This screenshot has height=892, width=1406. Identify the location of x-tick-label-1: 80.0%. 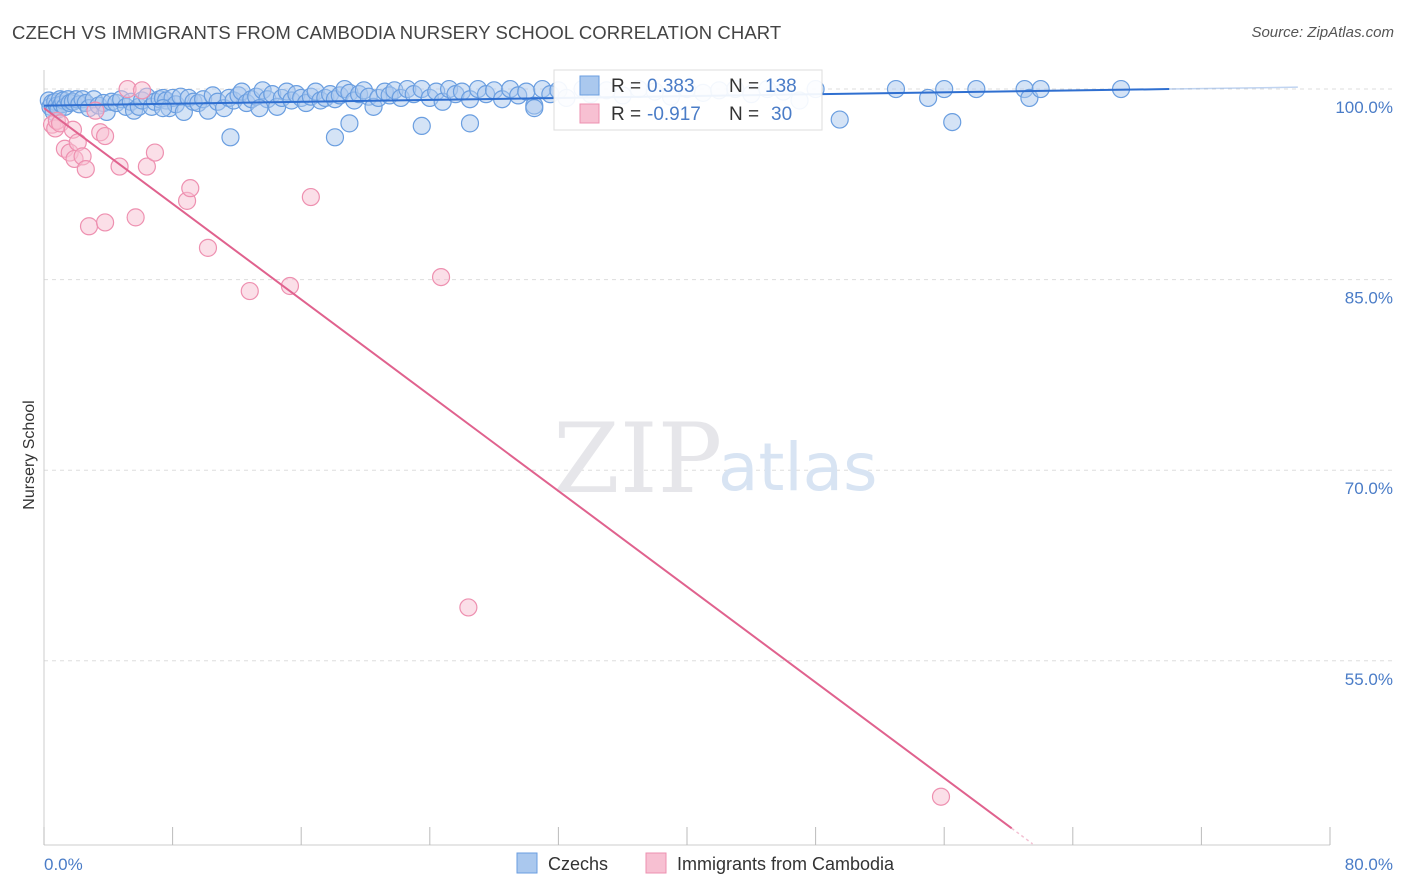
(1369, 864).